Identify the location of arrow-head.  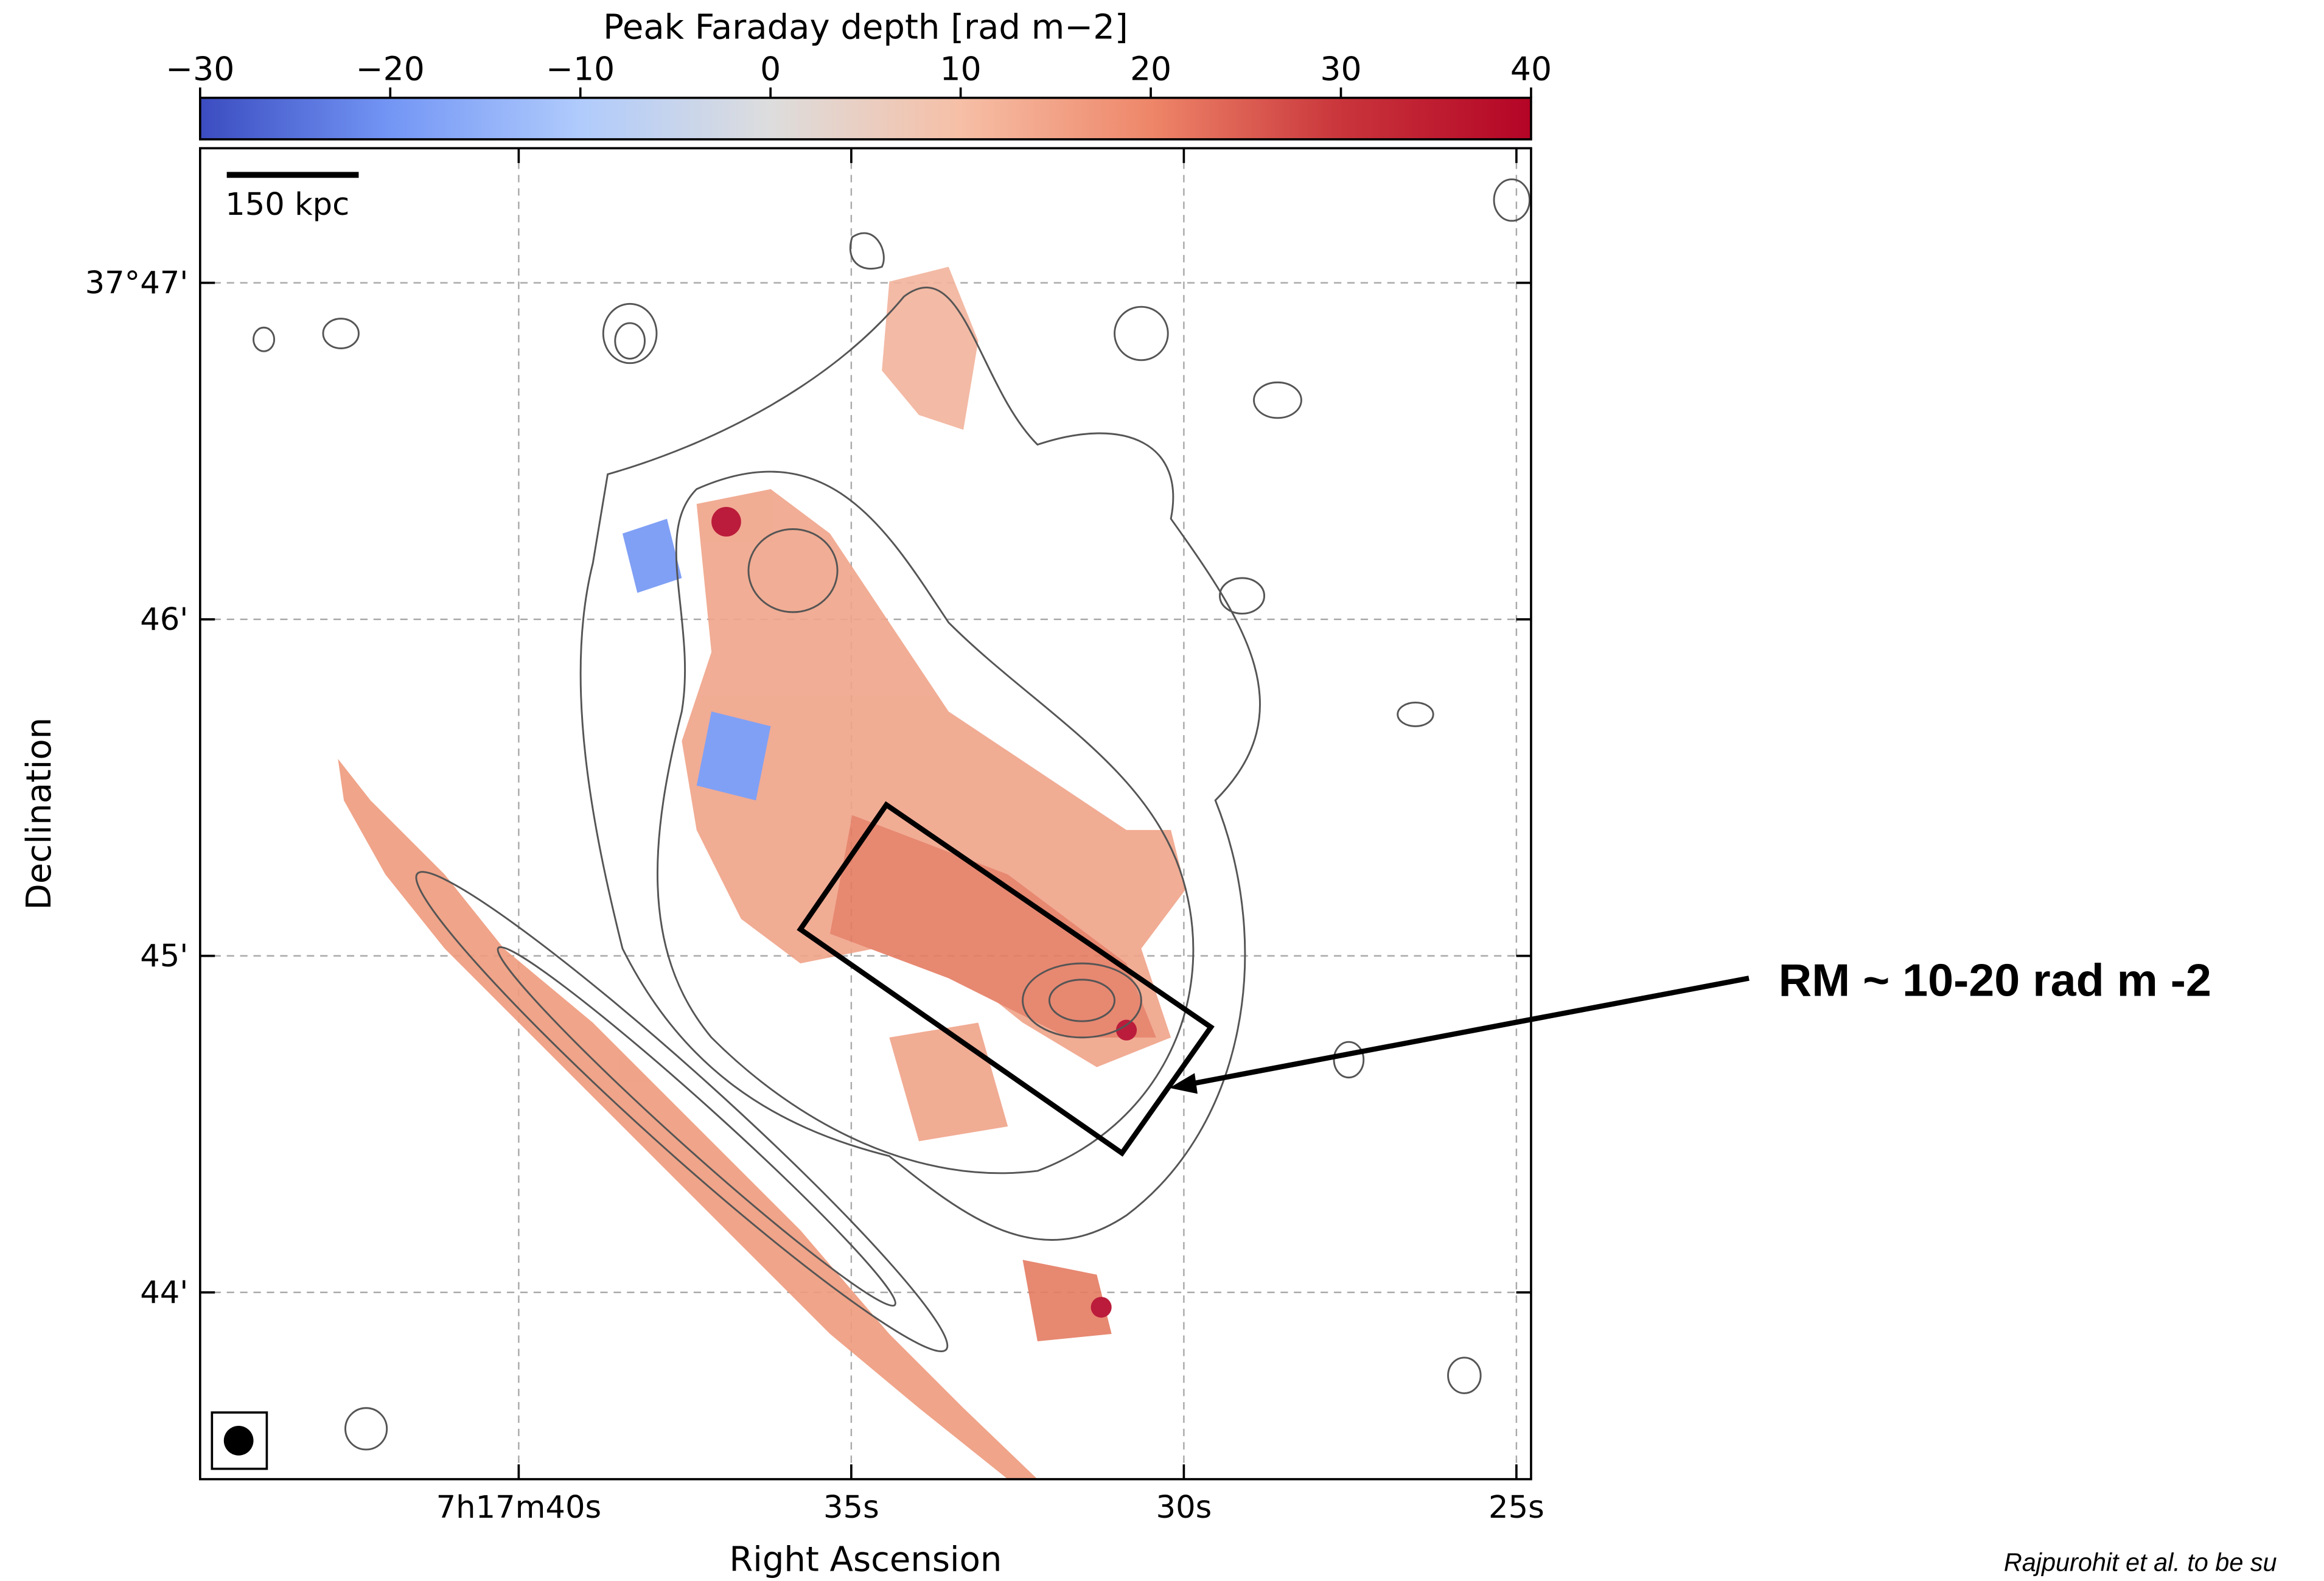
(1183, 1083).